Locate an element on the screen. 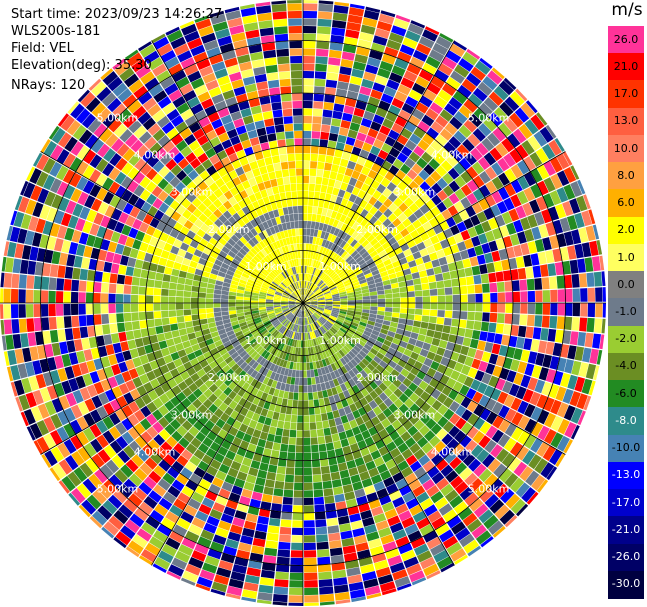 This screenshot has height=607, width=647. range-ring-label: 4.00km is located at coordinates (155, 452).